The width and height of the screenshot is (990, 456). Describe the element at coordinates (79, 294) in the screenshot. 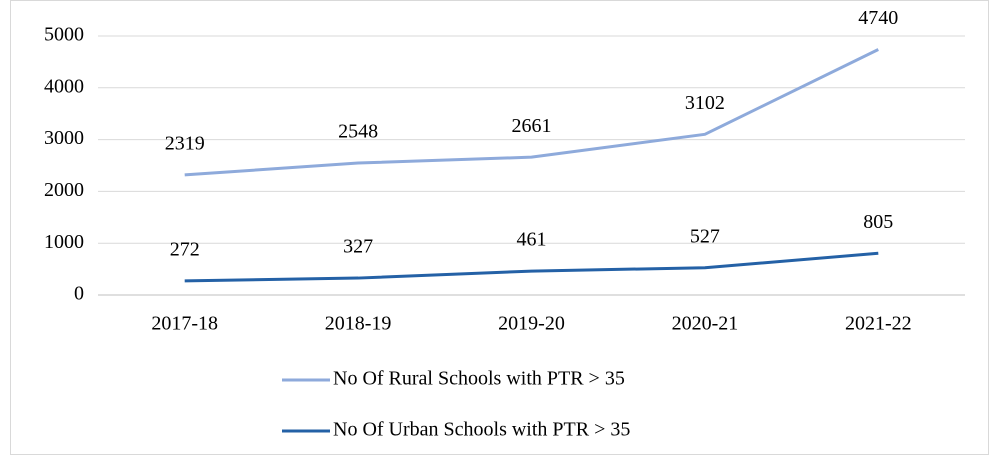

I see `y-tick-label: 0` at that location.